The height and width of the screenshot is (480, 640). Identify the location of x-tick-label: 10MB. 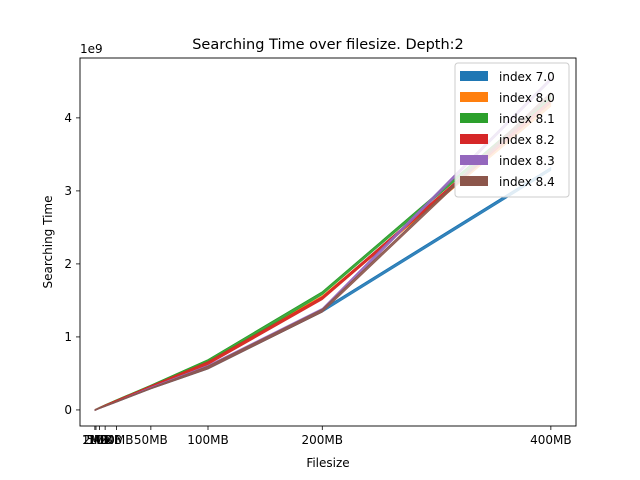
(105, 440).